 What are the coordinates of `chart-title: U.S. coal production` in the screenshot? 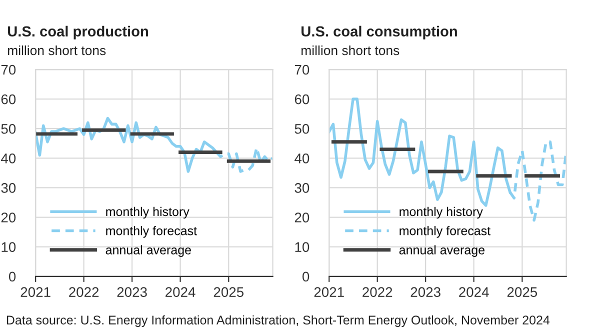 It's located at (78, 33).